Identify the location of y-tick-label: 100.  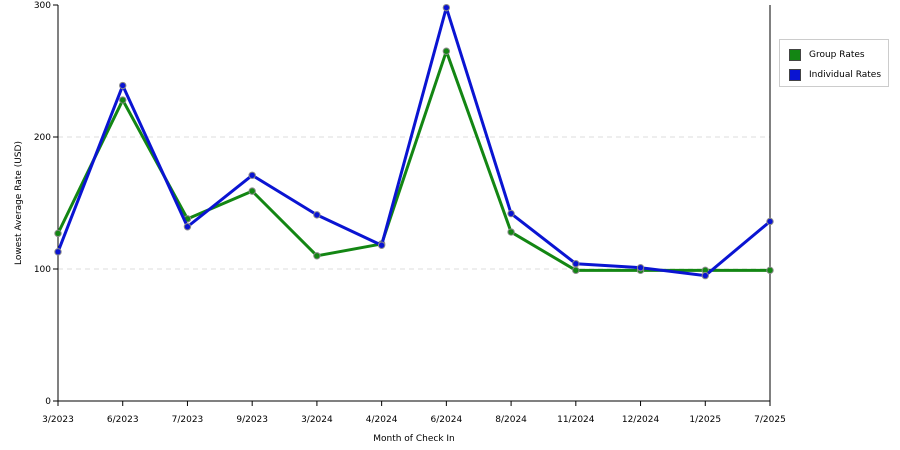
(42, 270).